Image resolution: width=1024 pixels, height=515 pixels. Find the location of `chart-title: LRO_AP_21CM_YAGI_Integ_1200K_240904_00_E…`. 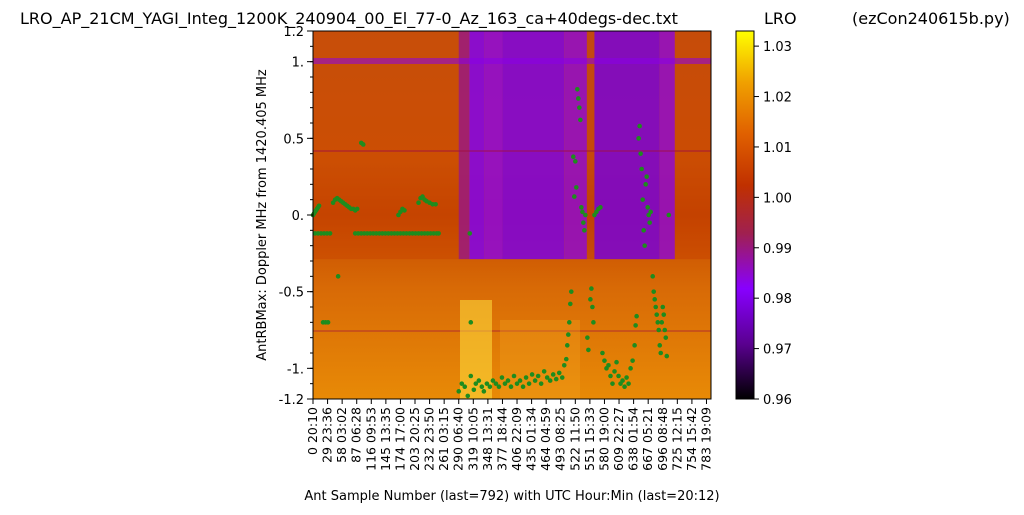

chart-title: LRO_AP_21CM_YAGI_Integ_1200K_240904_00_E… is located at coordinates (349, 19).